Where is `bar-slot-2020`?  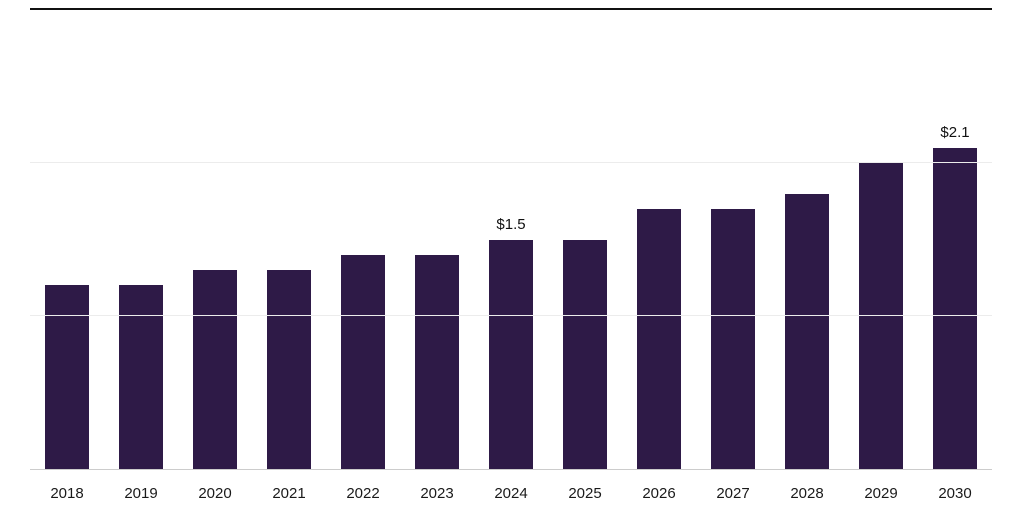
bar-slot-2020 is located at coordinates (215, 239).